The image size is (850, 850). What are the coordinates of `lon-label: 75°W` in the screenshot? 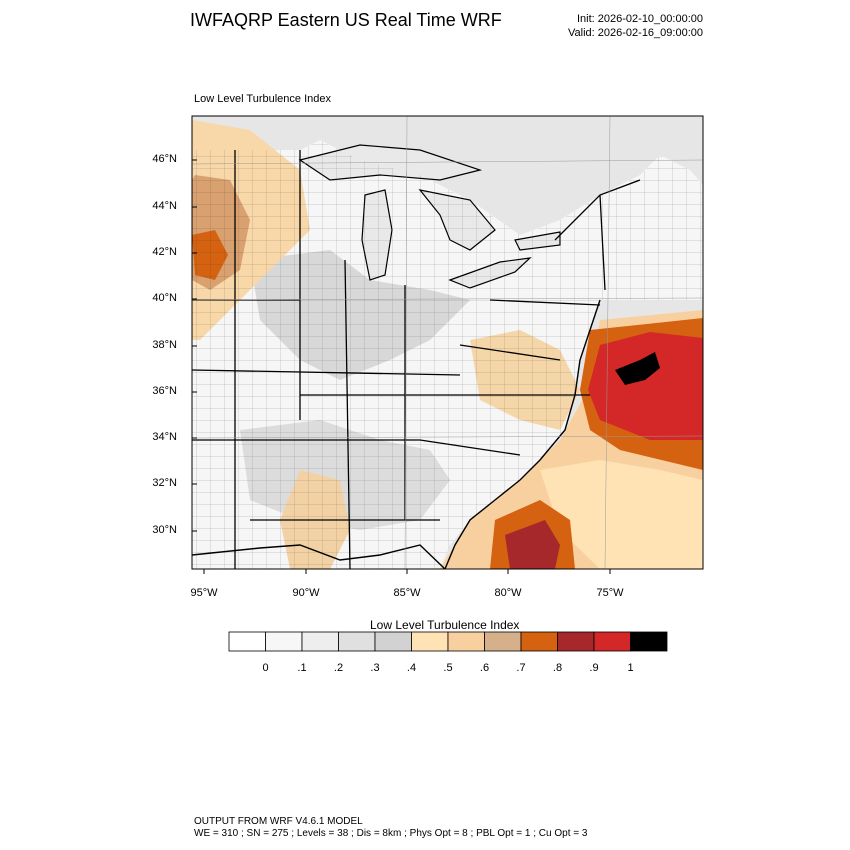 It's located at (610, 593).